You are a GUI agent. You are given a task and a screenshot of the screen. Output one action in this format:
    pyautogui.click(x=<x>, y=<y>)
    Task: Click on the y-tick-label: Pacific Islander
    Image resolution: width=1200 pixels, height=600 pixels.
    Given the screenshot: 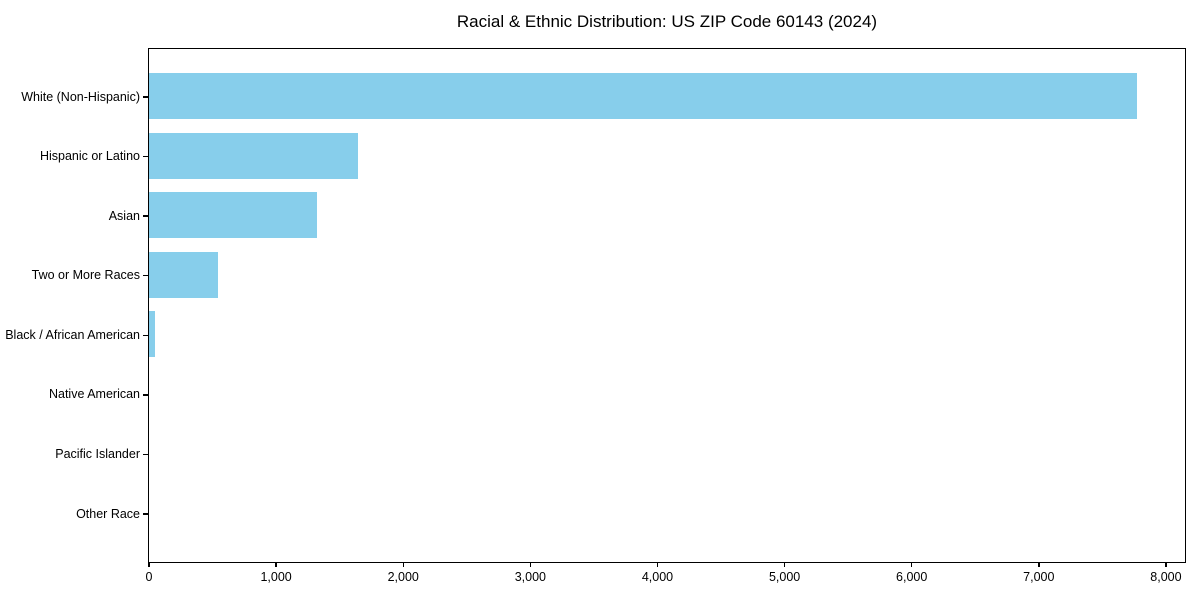 What is the action you would take?
    pyautogui.click(x=97, y=453)
    